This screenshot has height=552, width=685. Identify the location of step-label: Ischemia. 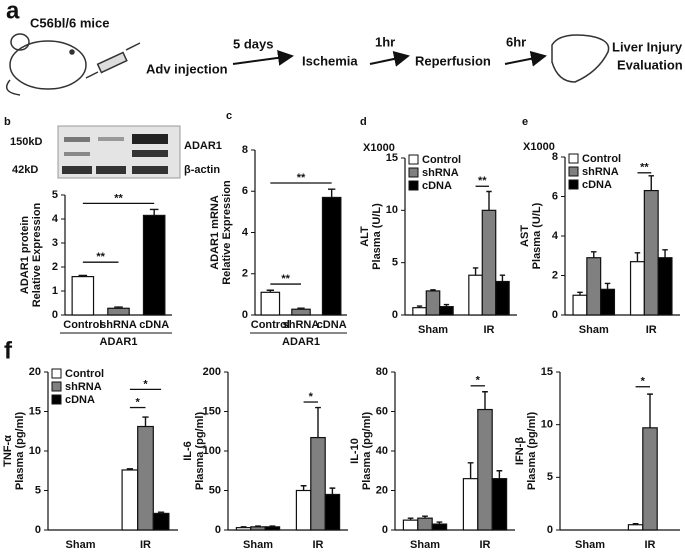
(330, 60).